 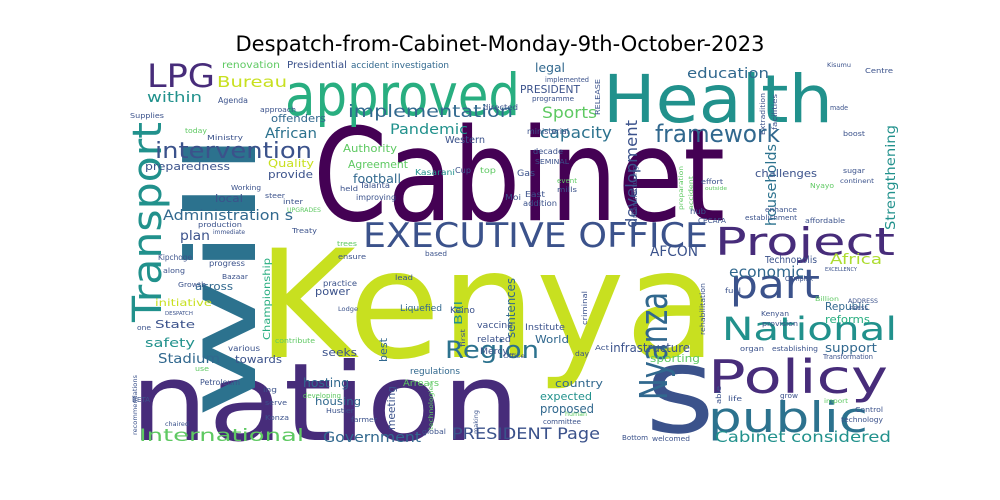 I want to click on word-reforms: reforms, so click(x=847, y=319).